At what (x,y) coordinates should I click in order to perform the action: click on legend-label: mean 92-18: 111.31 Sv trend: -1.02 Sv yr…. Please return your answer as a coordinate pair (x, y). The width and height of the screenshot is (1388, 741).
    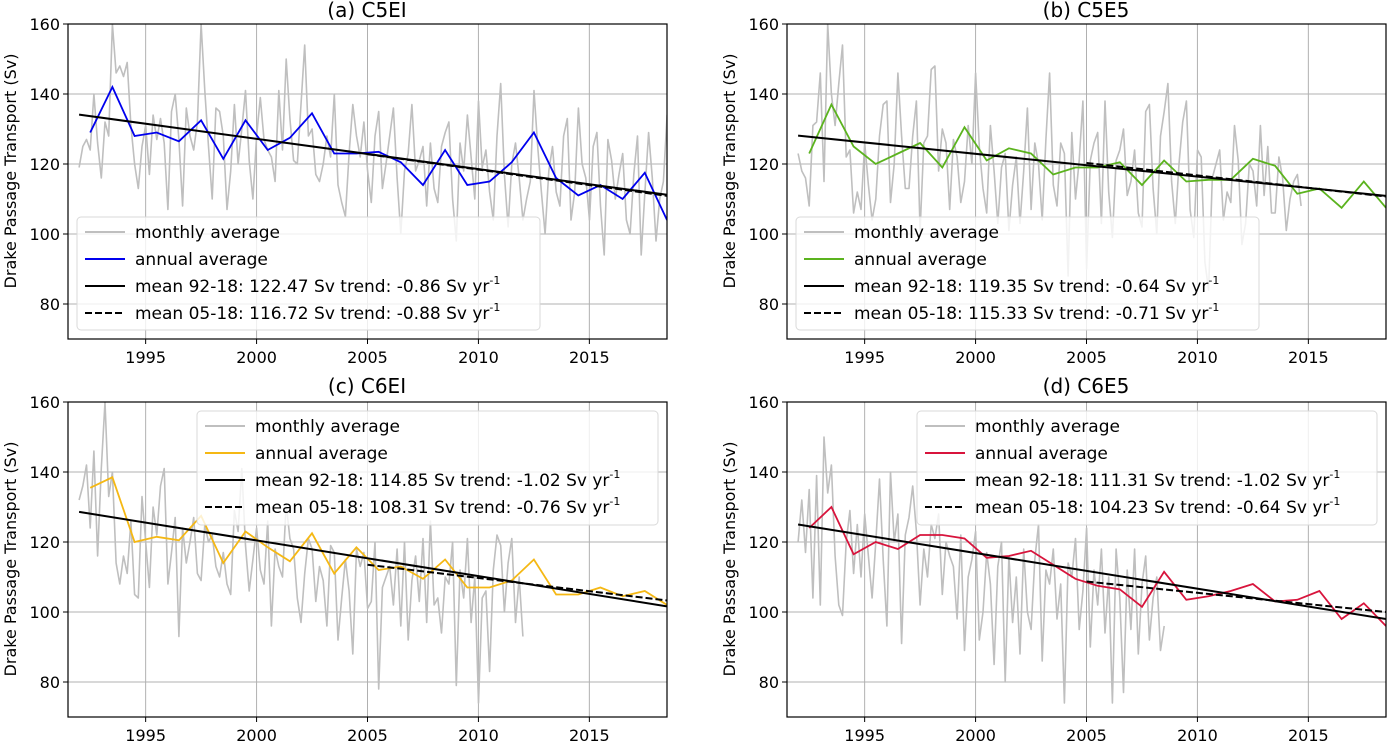
    Looking at the image, I should click on (1157, 479).